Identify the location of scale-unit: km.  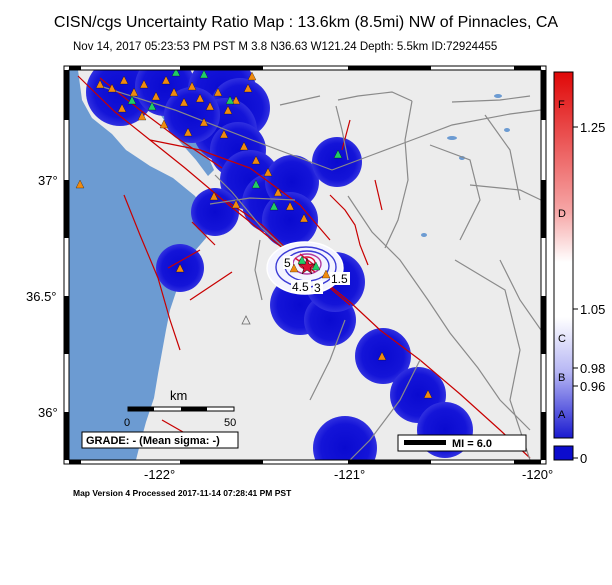
(178, 395).